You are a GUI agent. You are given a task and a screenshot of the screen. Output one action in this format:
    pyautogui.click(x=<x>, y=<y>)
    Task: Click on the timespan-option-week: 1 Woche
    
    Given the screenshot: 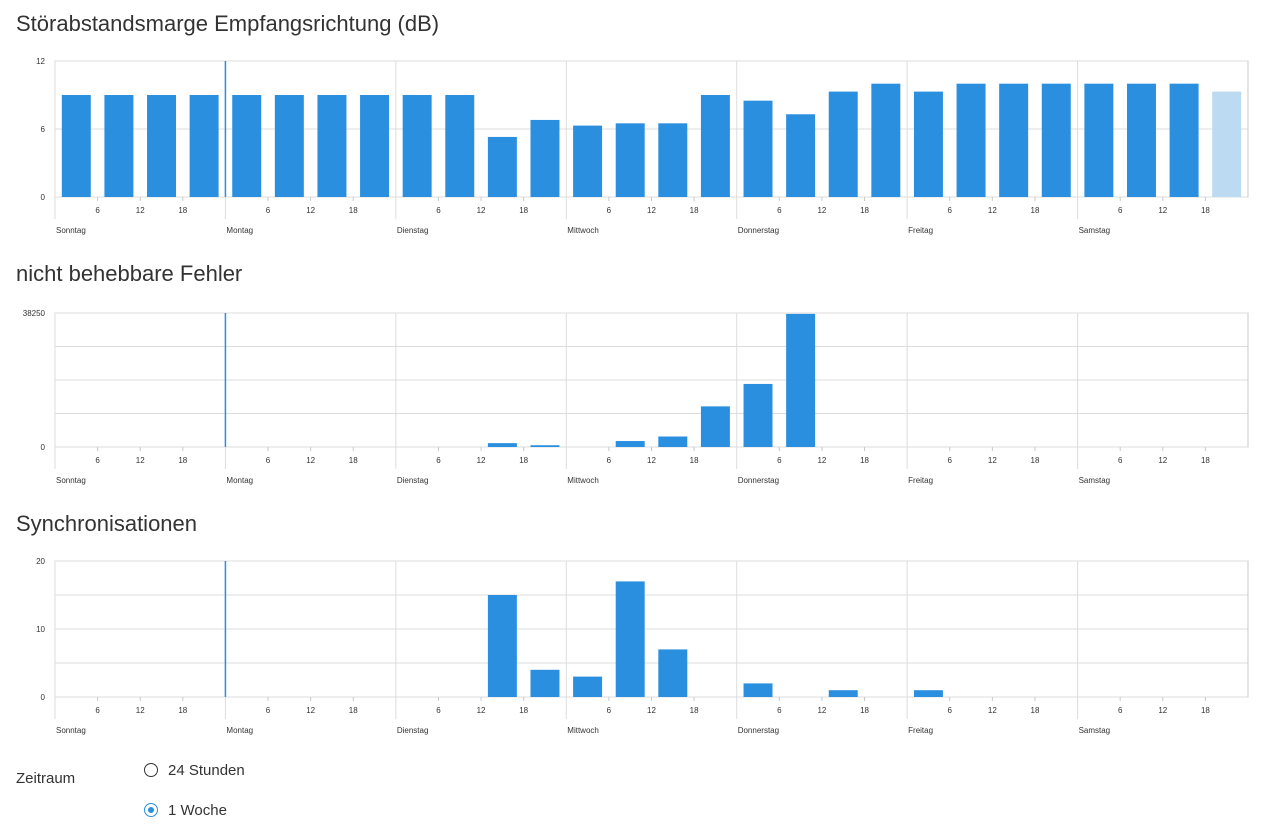 What is the action you would take?
    pyautogui.click(x=185, y=810)
    